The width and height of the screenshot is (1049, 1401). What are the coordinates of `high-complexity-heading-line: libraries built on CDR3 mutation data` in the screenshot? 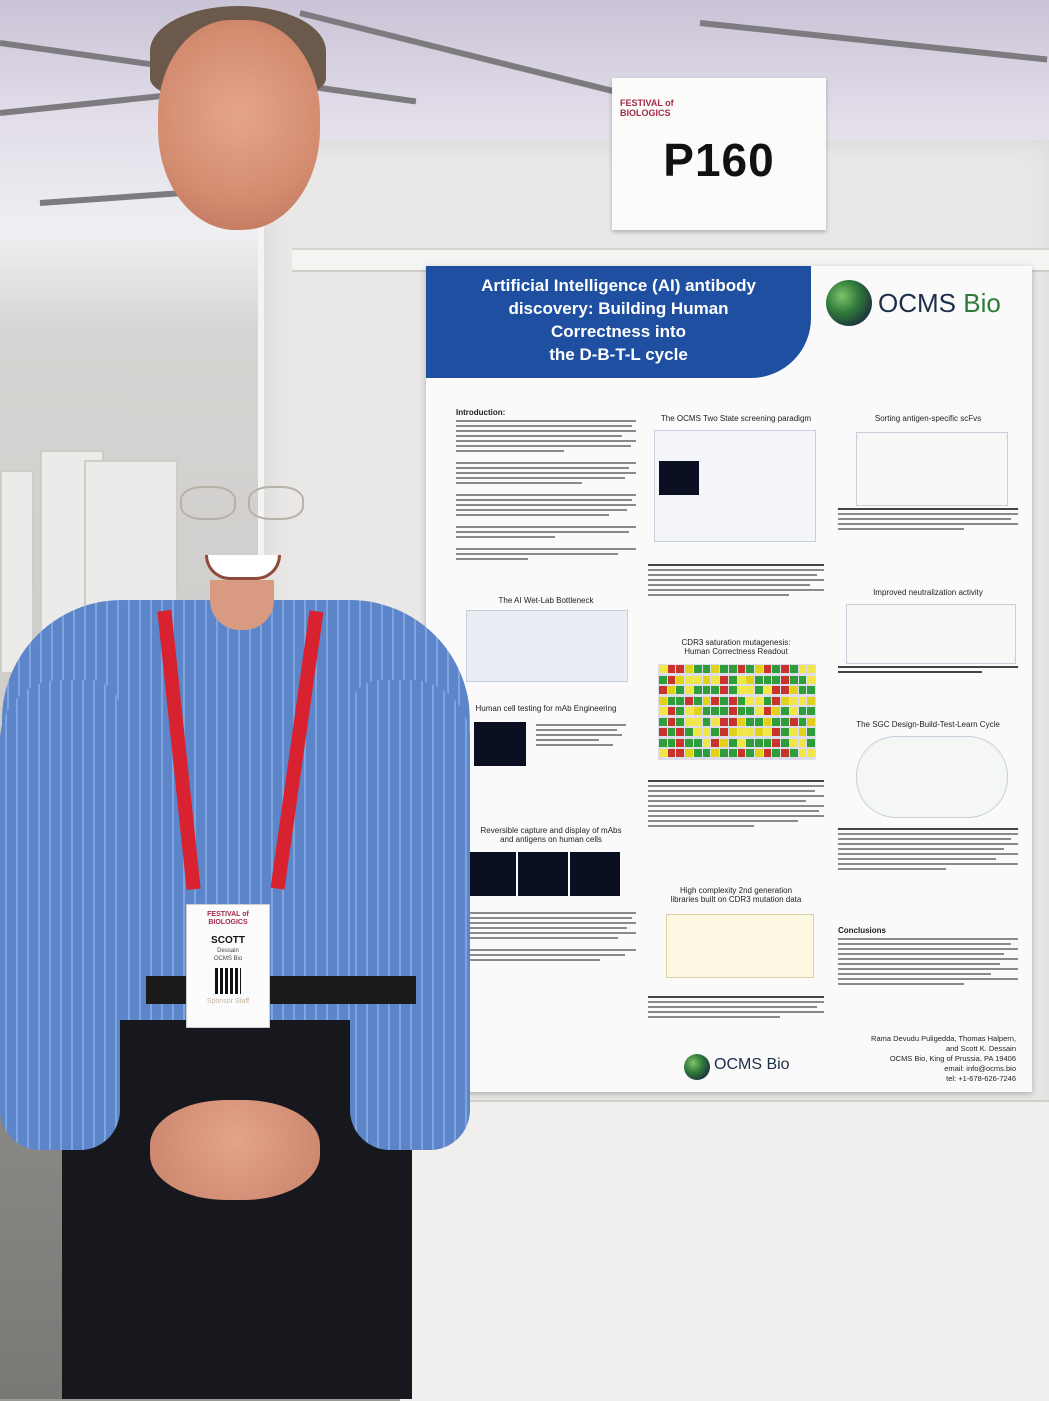 It's located at (736, 899).